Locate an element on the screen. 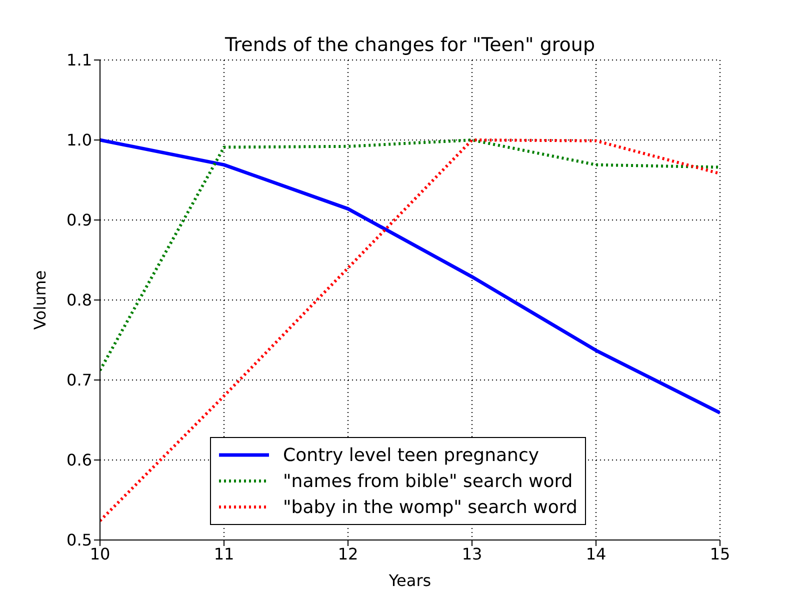  y-tick-label: 0.8 is located at coordinates (79, 300).